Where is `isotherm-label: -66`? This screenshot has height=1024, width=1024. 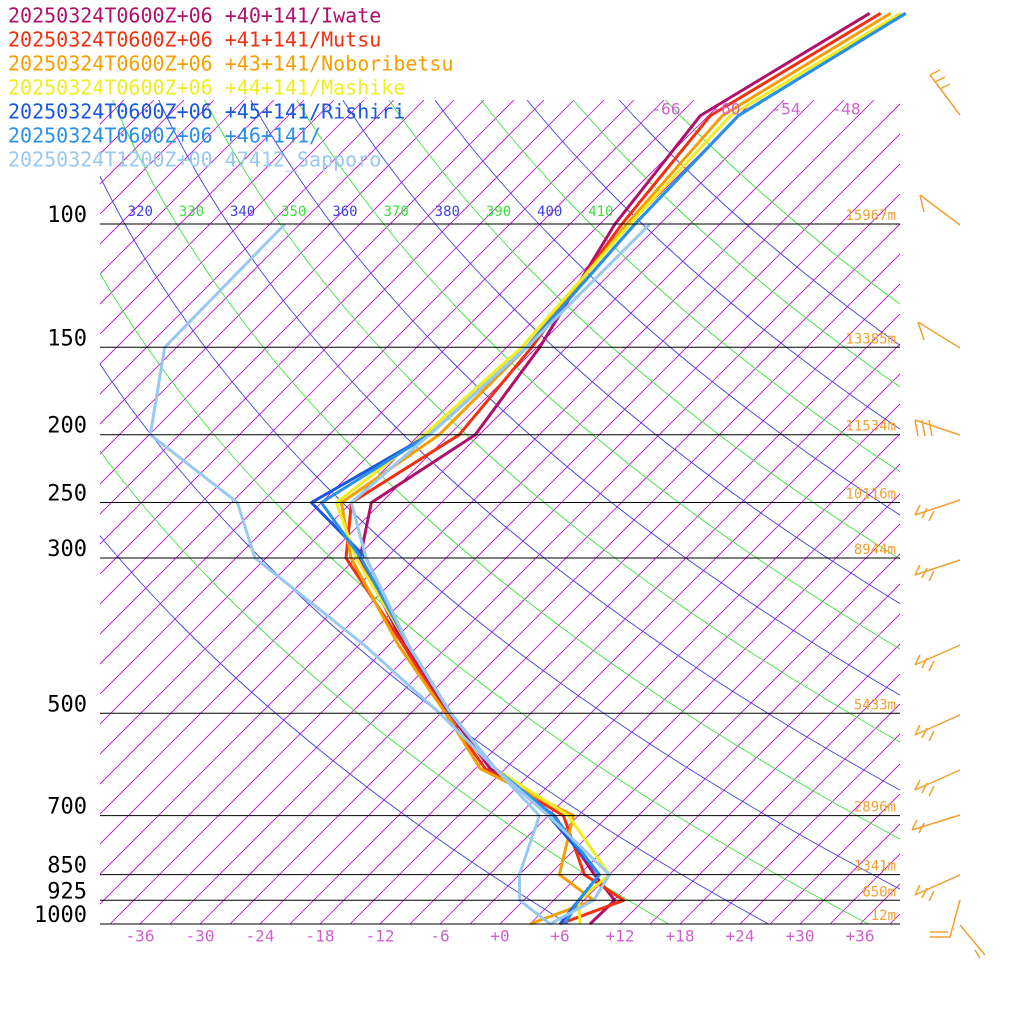 isotherm-label: -66 is located at coordinates (666, 109).